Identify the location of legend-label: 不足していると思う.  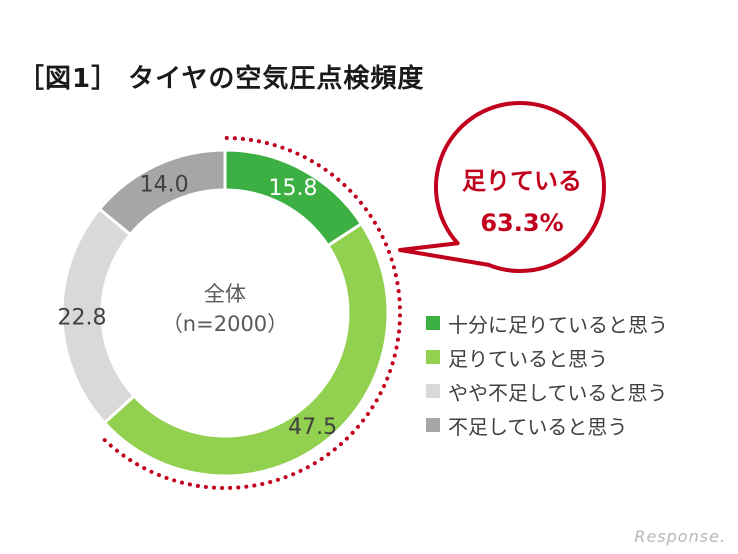
(538, 426).